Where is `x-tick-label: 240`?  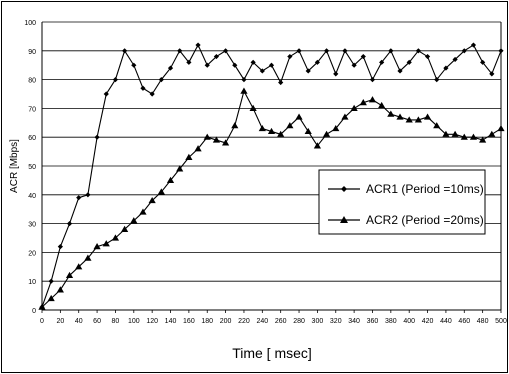 x-tick-label: 240 is located at coordinates (262, 321).